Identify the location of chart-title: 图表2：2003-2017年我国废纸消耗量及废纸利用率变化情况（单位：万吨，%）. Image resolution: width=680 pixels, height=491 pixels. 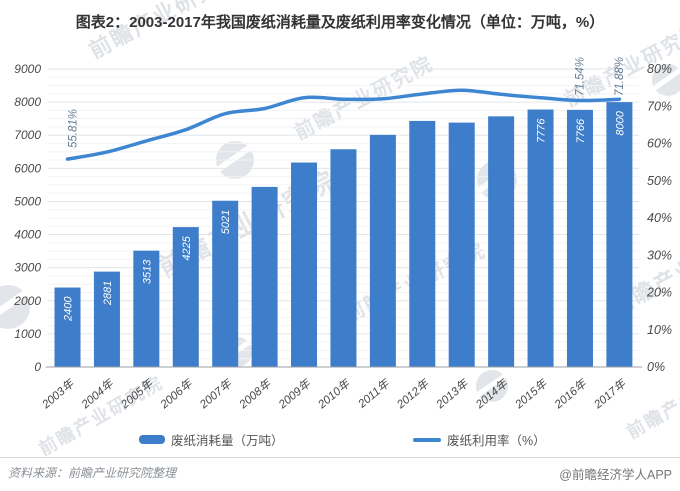
(340, 22).